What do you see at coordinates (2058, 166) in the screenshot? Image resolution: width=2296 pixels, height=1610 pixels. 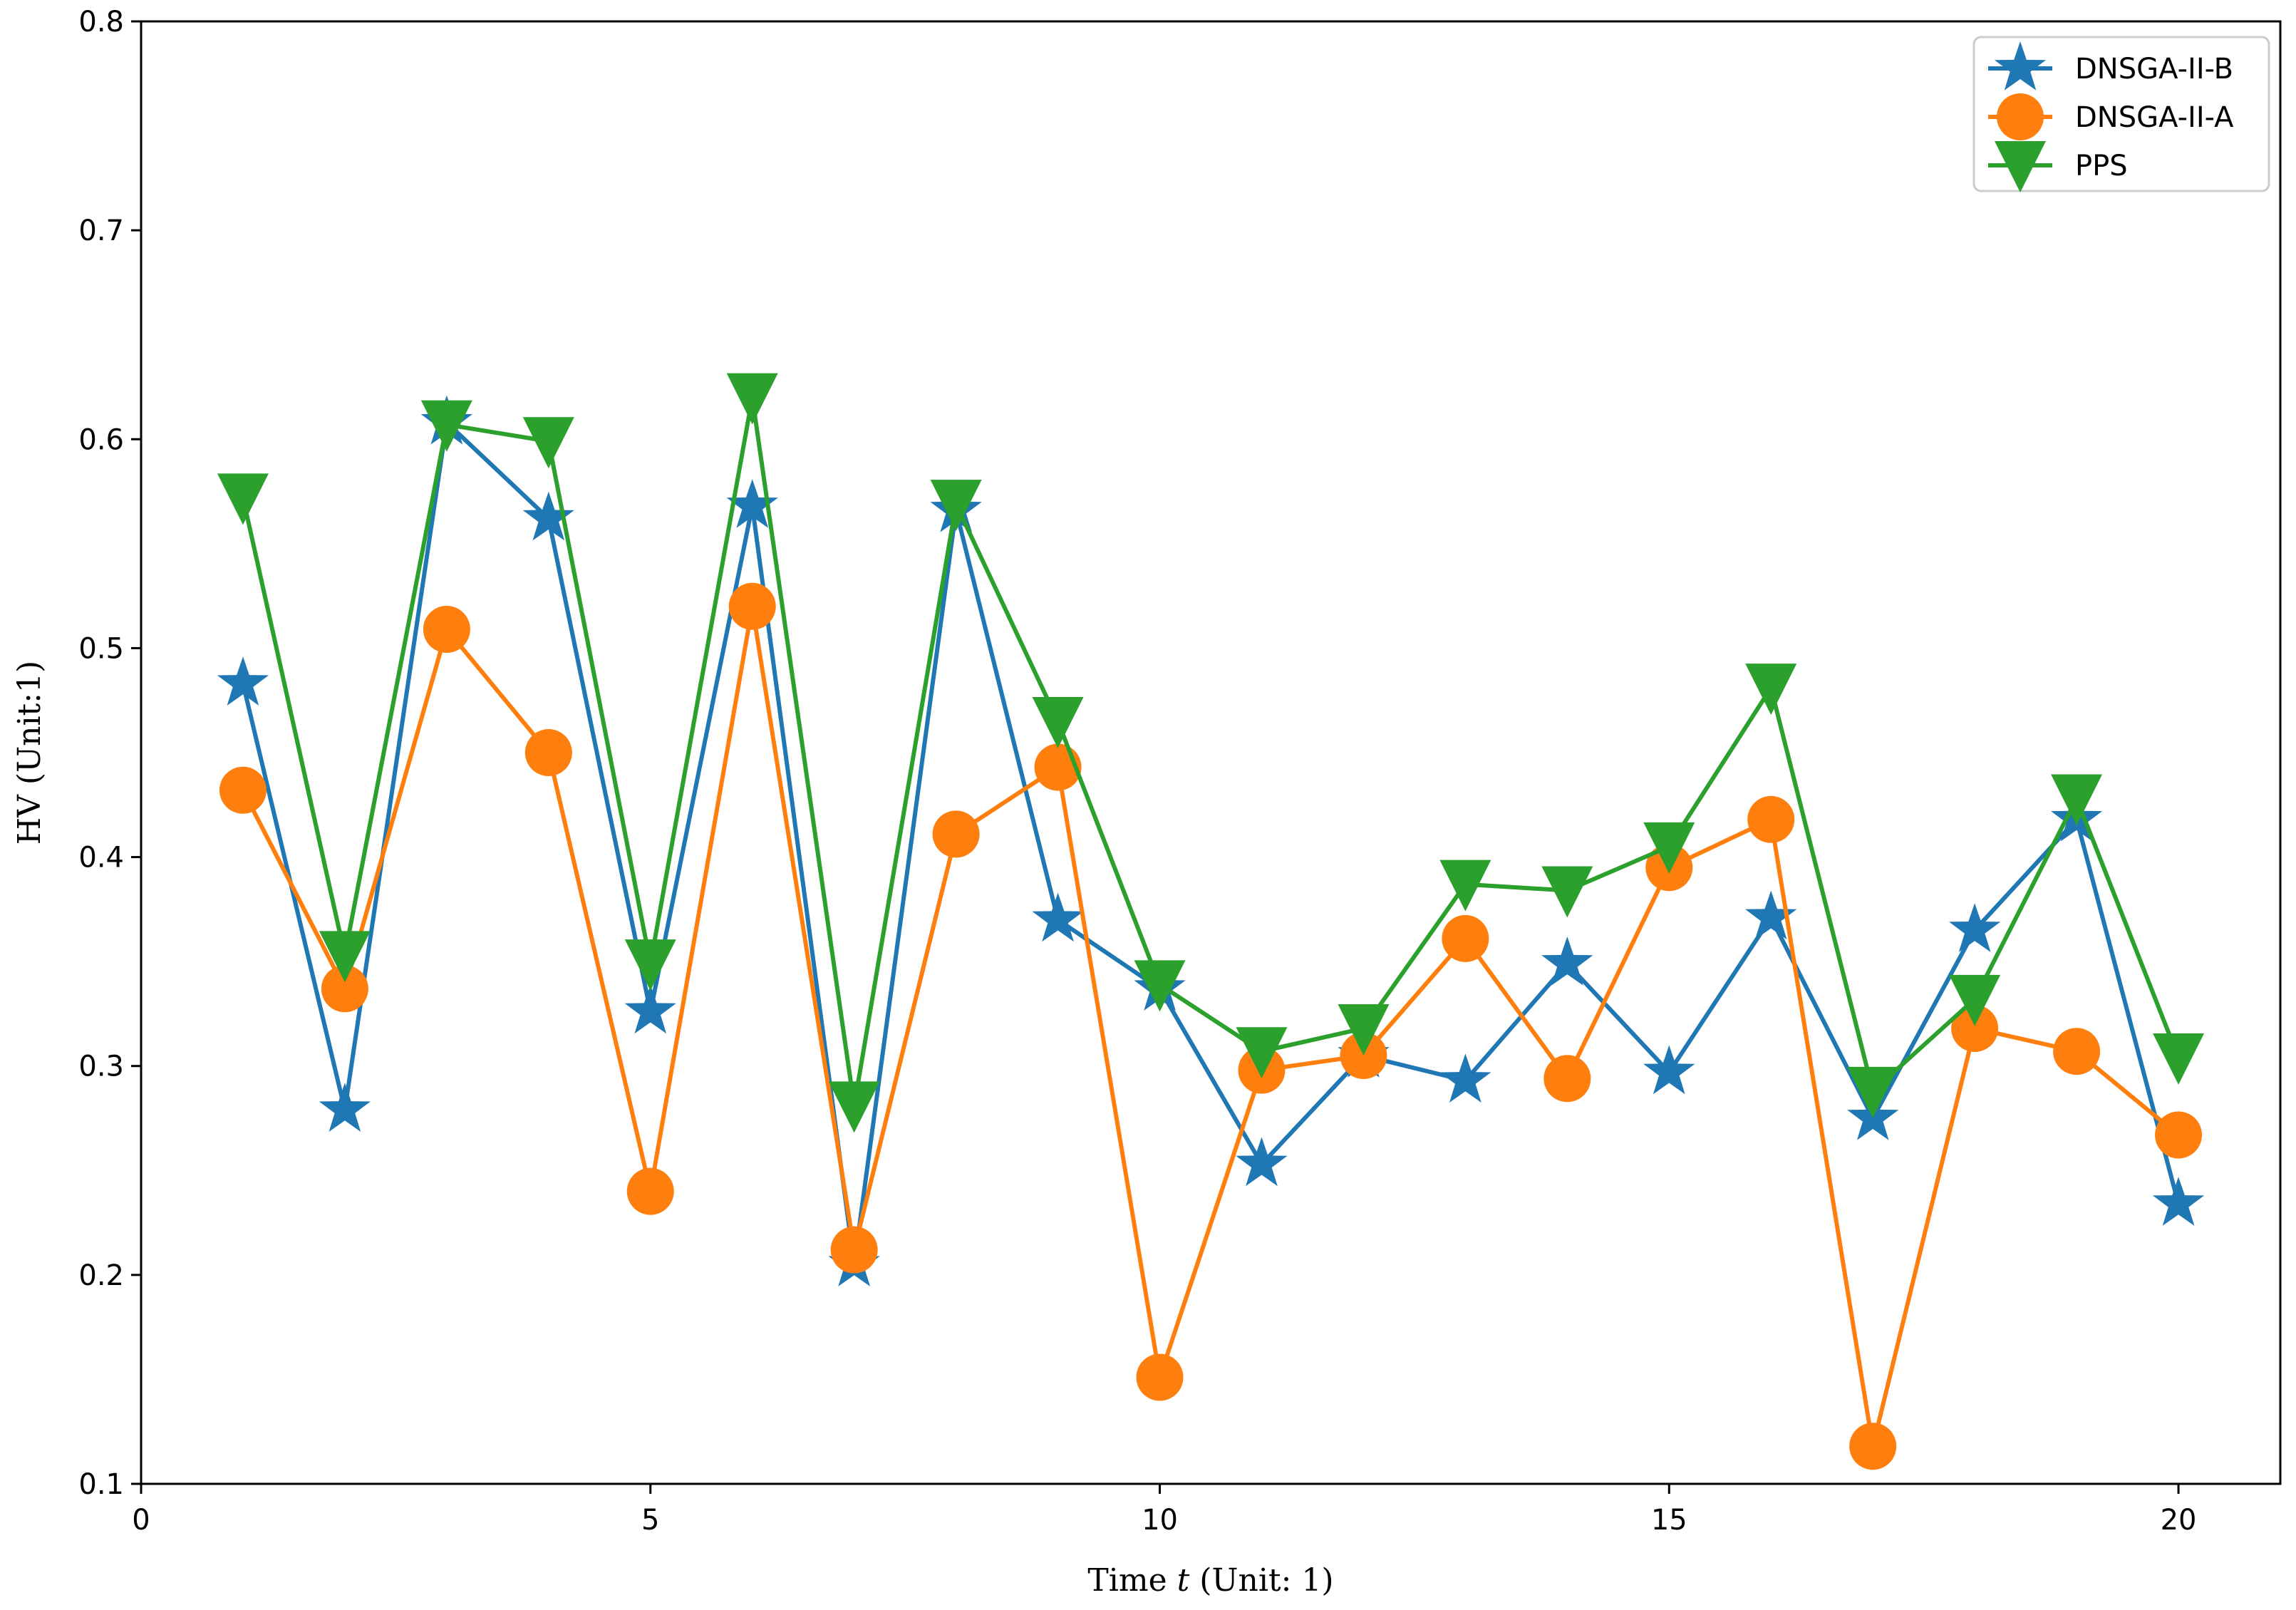 I see `legend-entry: PPS` at bounding box center [2058, 166].